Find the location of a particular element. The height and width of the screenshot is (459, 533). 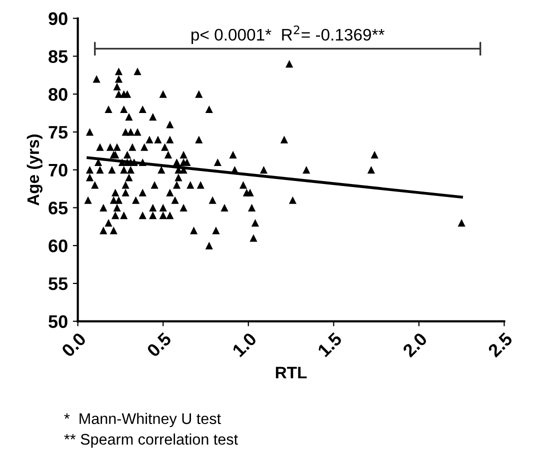

text: ** Spearm correlation test is located at coordinates (151, 441).